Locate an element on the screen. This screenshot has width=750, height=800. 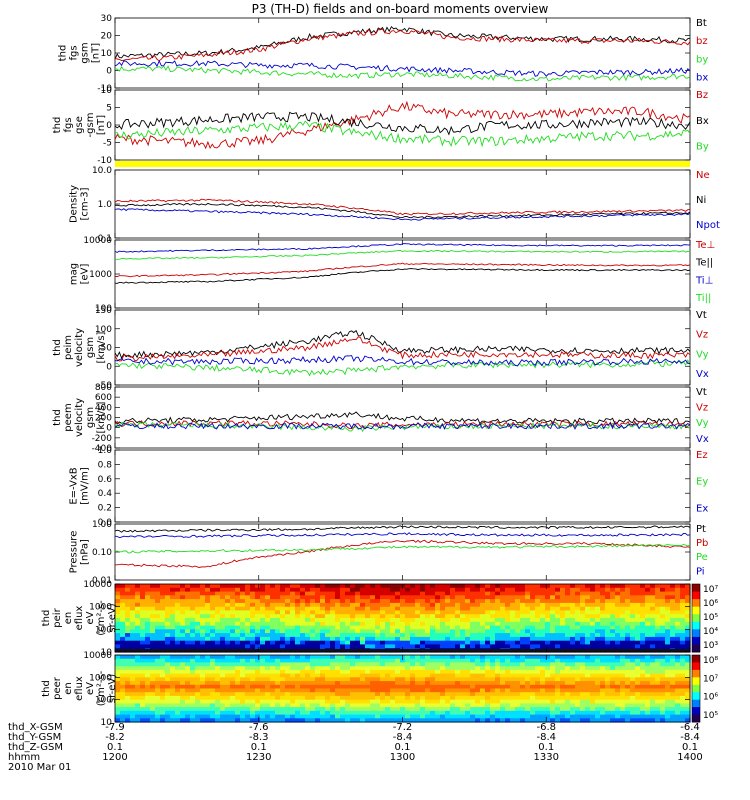
y-axis-label-line: [km/s] is located at coordinates (101, 417).